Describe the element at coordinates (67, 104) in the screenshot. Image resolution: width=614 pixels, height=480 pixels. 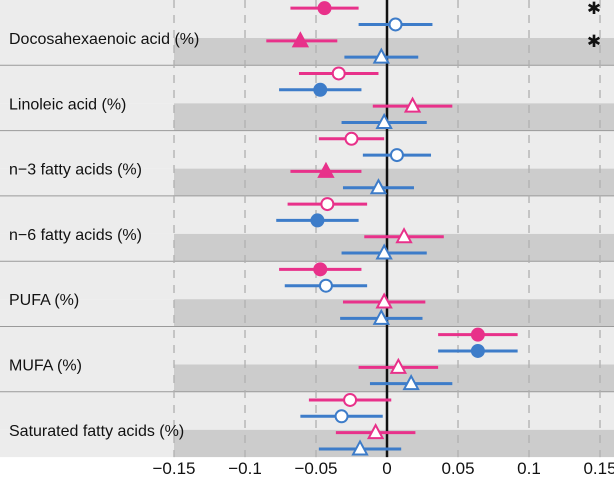
I see `row-label: Linoleic acid (%)` at that location.